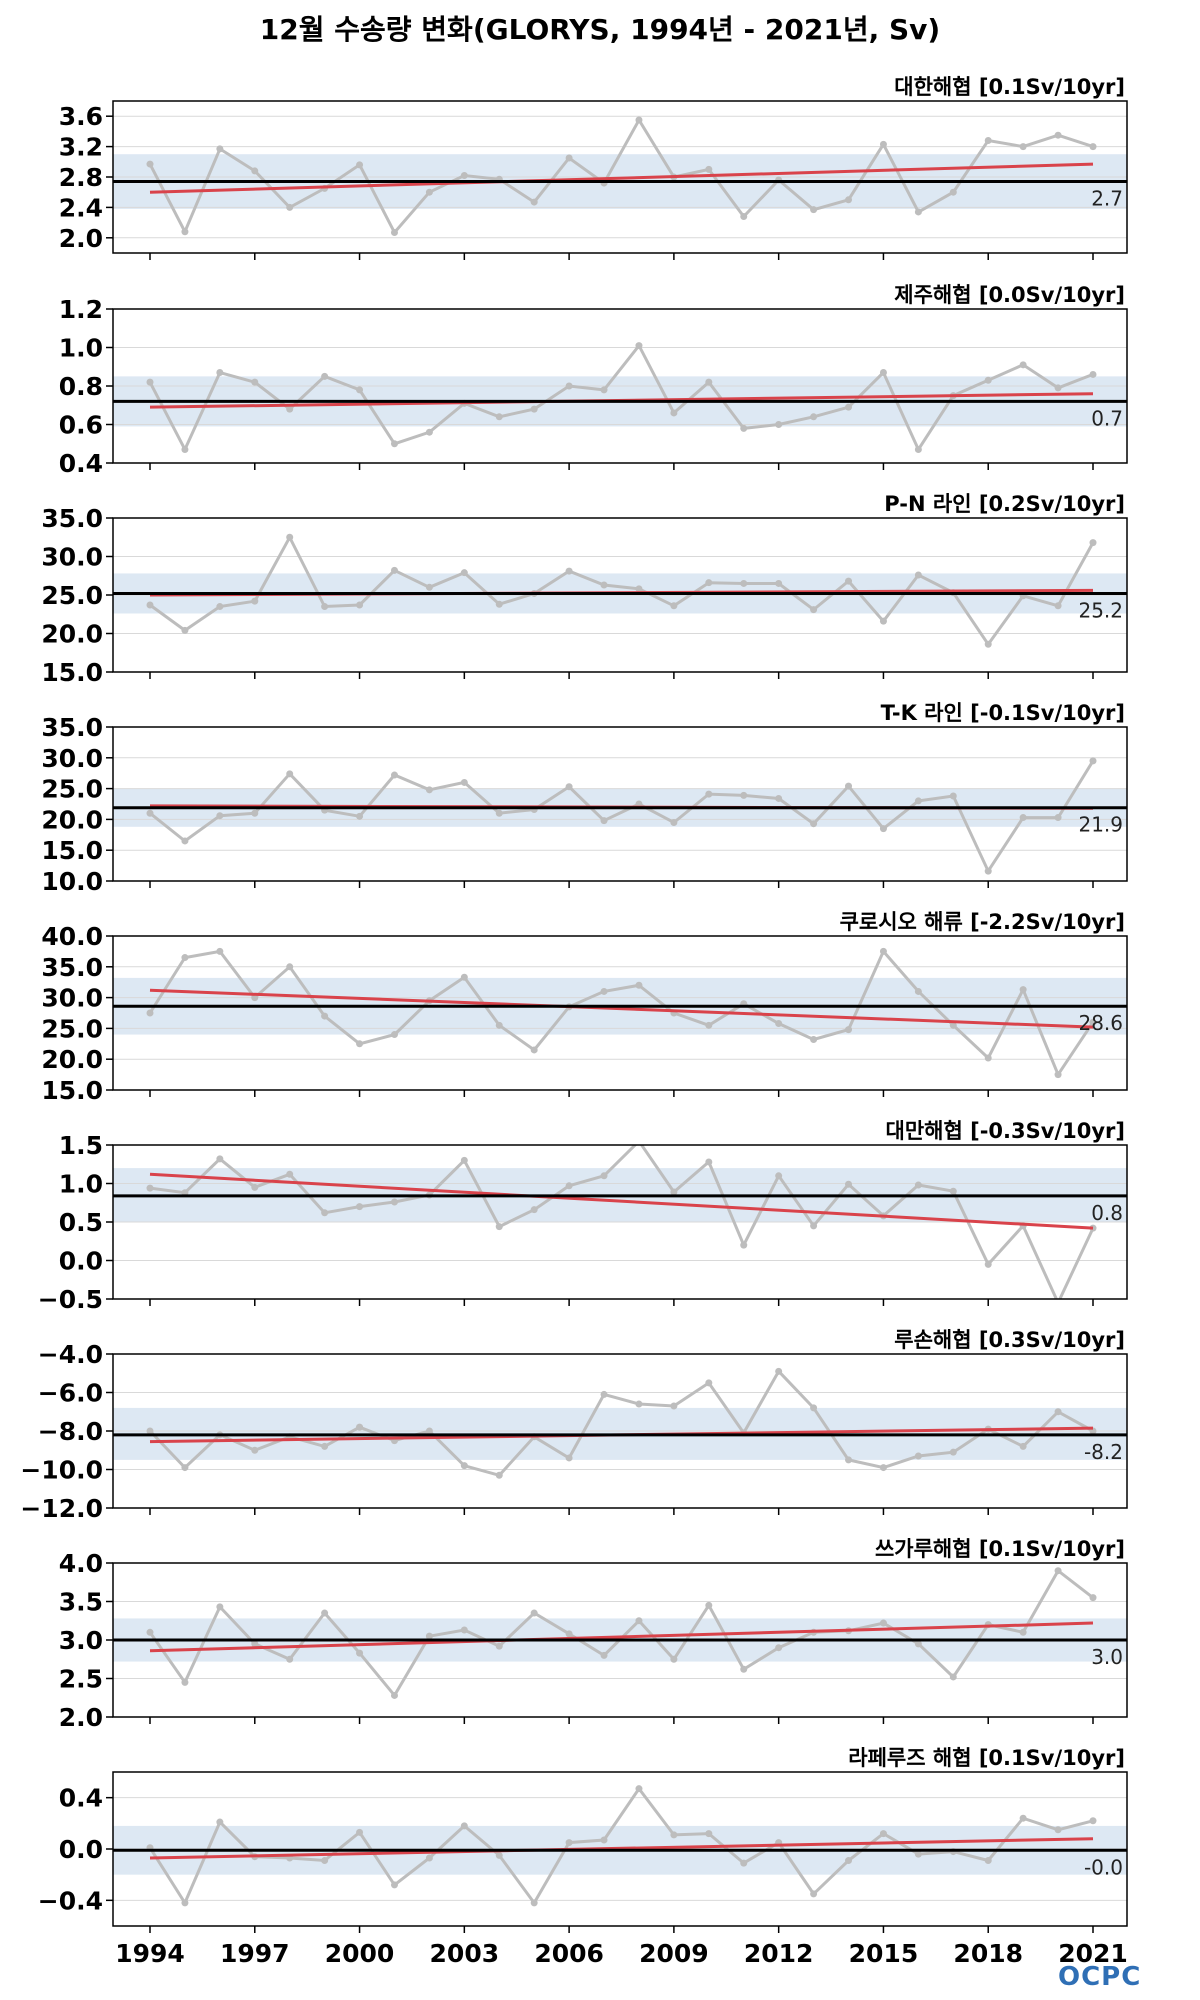 This screenshot has height=2000, width=1200. I want to click on y-tick-label: 0.4, so click(81, 1798).